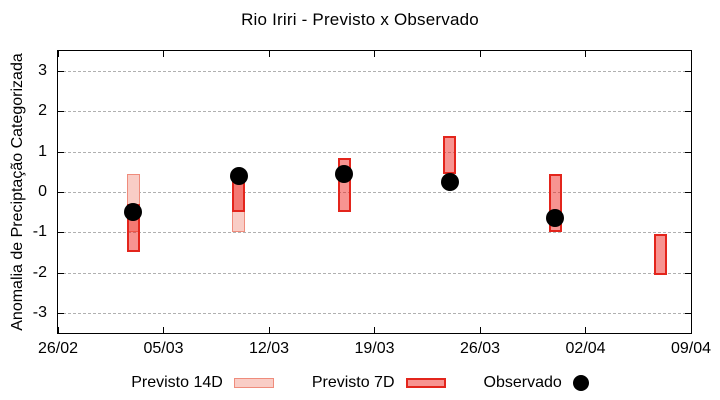 Image resolution: width=720 pixels, height=400 pixels. What do you see at coordinates (253, 383) in the screenshot?
I see `previsto-14d-swatch` at bounding box center [253, 383].